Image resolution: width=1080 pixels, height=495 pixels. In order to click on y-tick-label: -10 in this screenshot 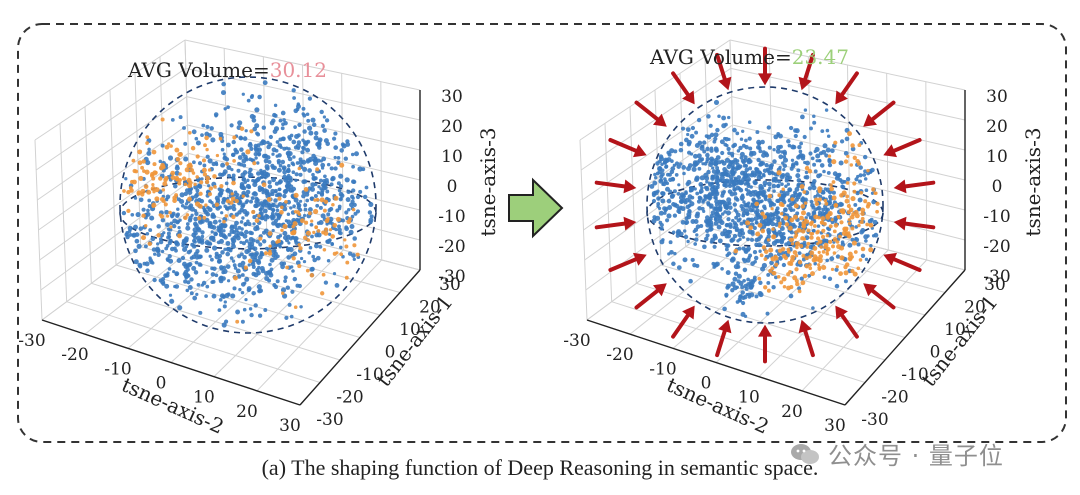, I will do `click(914, 375)`.